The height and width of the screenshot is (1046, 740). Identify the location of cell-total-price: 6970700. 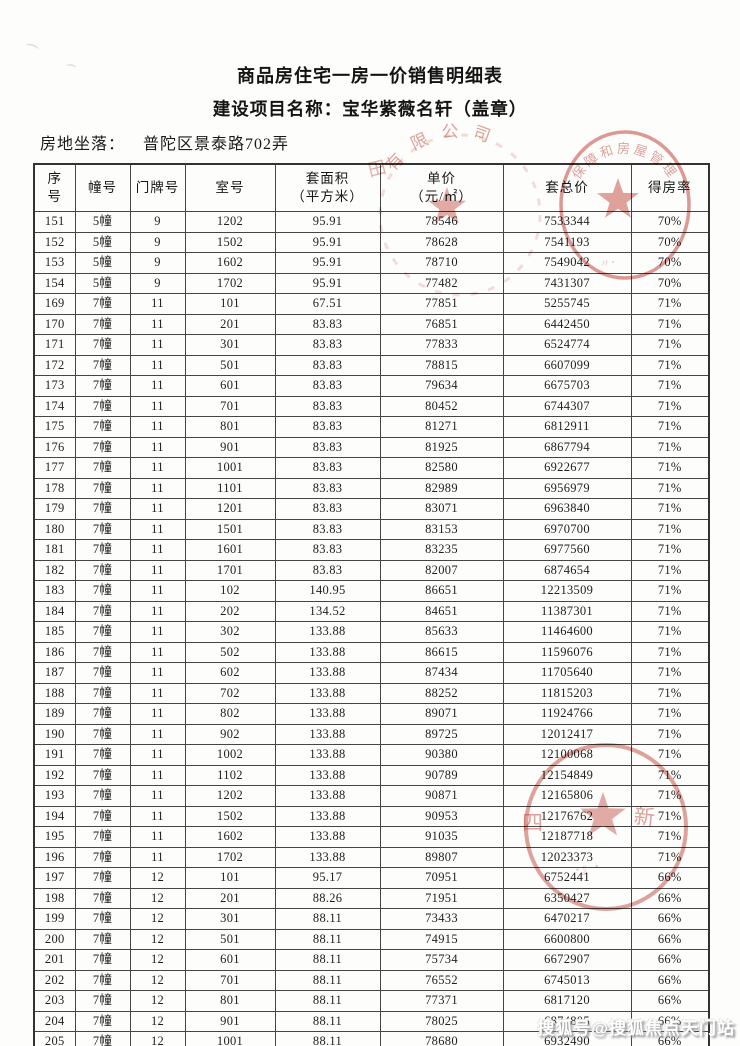
(567, 529).